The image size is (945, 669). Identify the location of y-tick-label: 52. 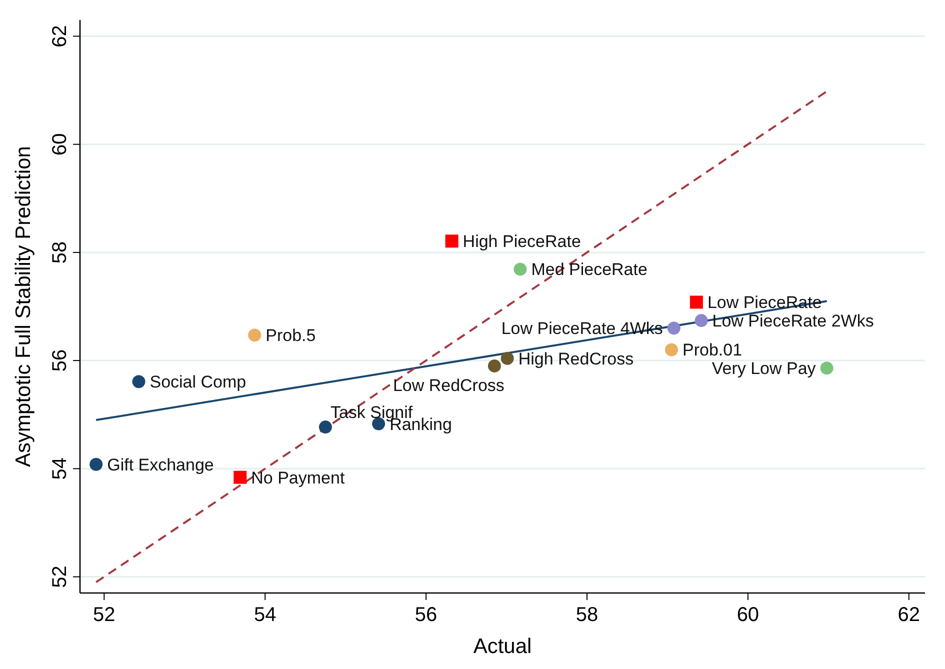
(60, 577).